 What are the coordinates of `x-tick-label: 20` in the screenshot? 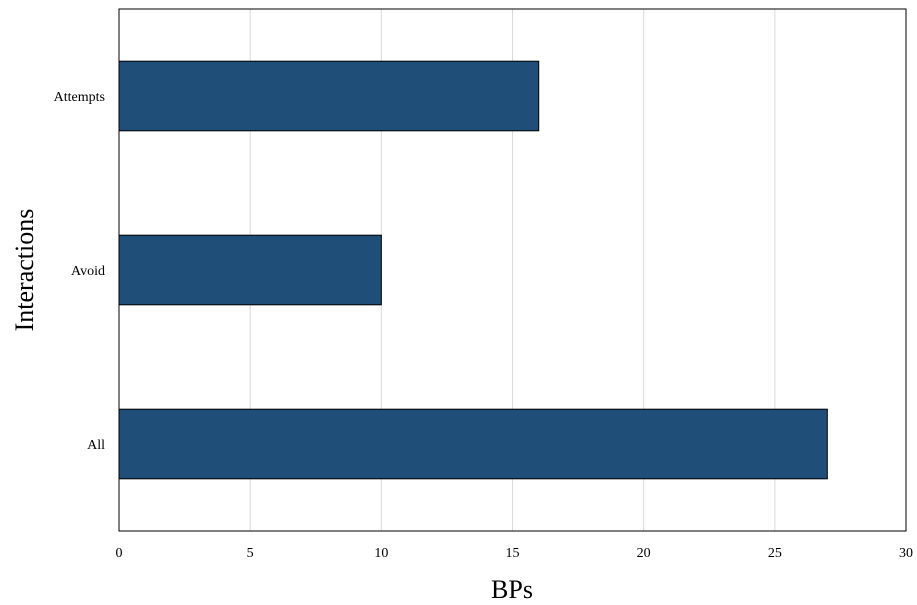 It's located at (644, 553).